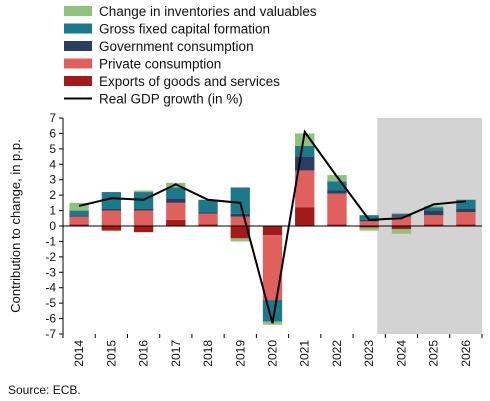 The width and height of the screenshot is (490, 401). I want to click on source-note: Source: ECB., so click(44, 390).